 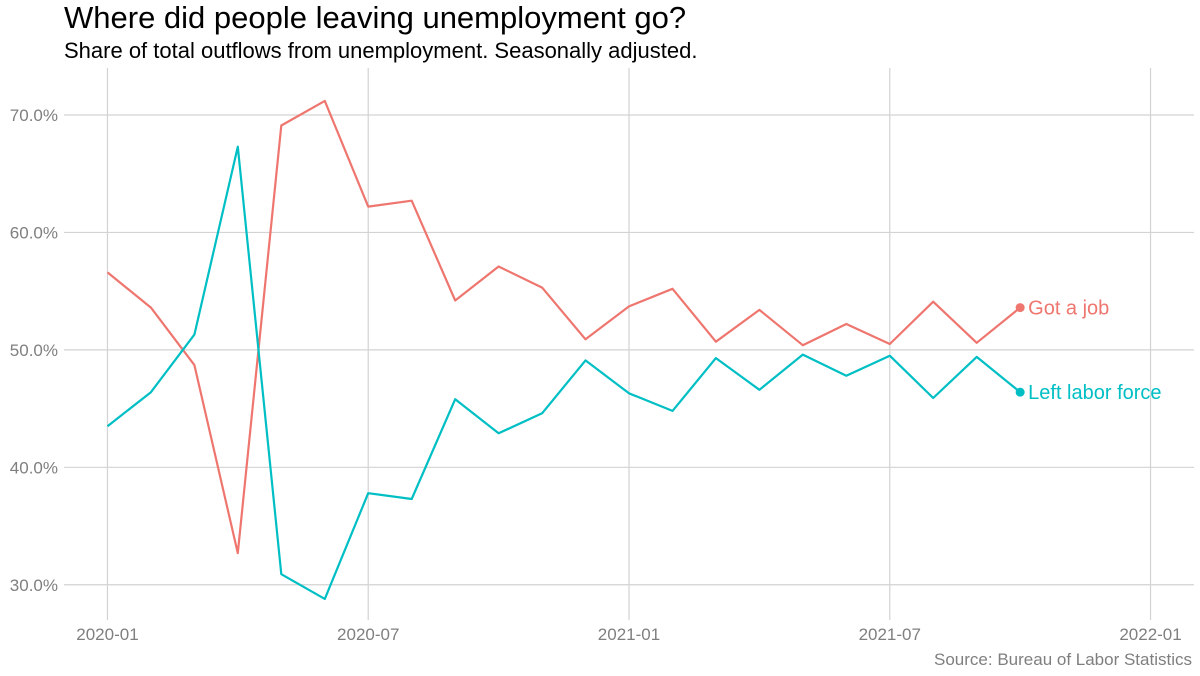 What do you see at coordinates (34, 467) in the screenshot?
I see `y-tick-label: 40.0%` at bounding box center [34, 467].